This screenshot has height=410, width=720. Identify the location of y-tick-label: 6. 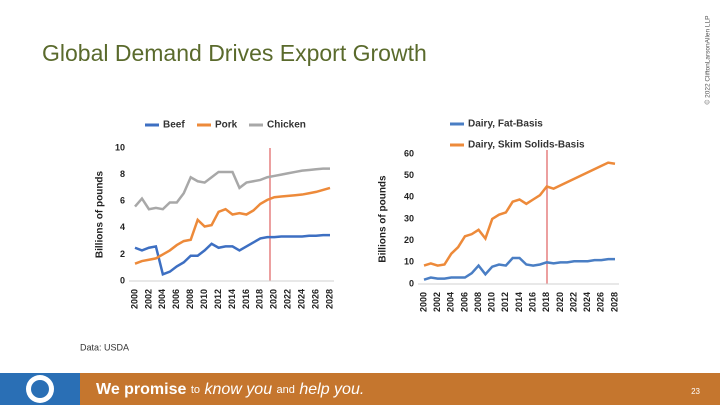
(122, 201).